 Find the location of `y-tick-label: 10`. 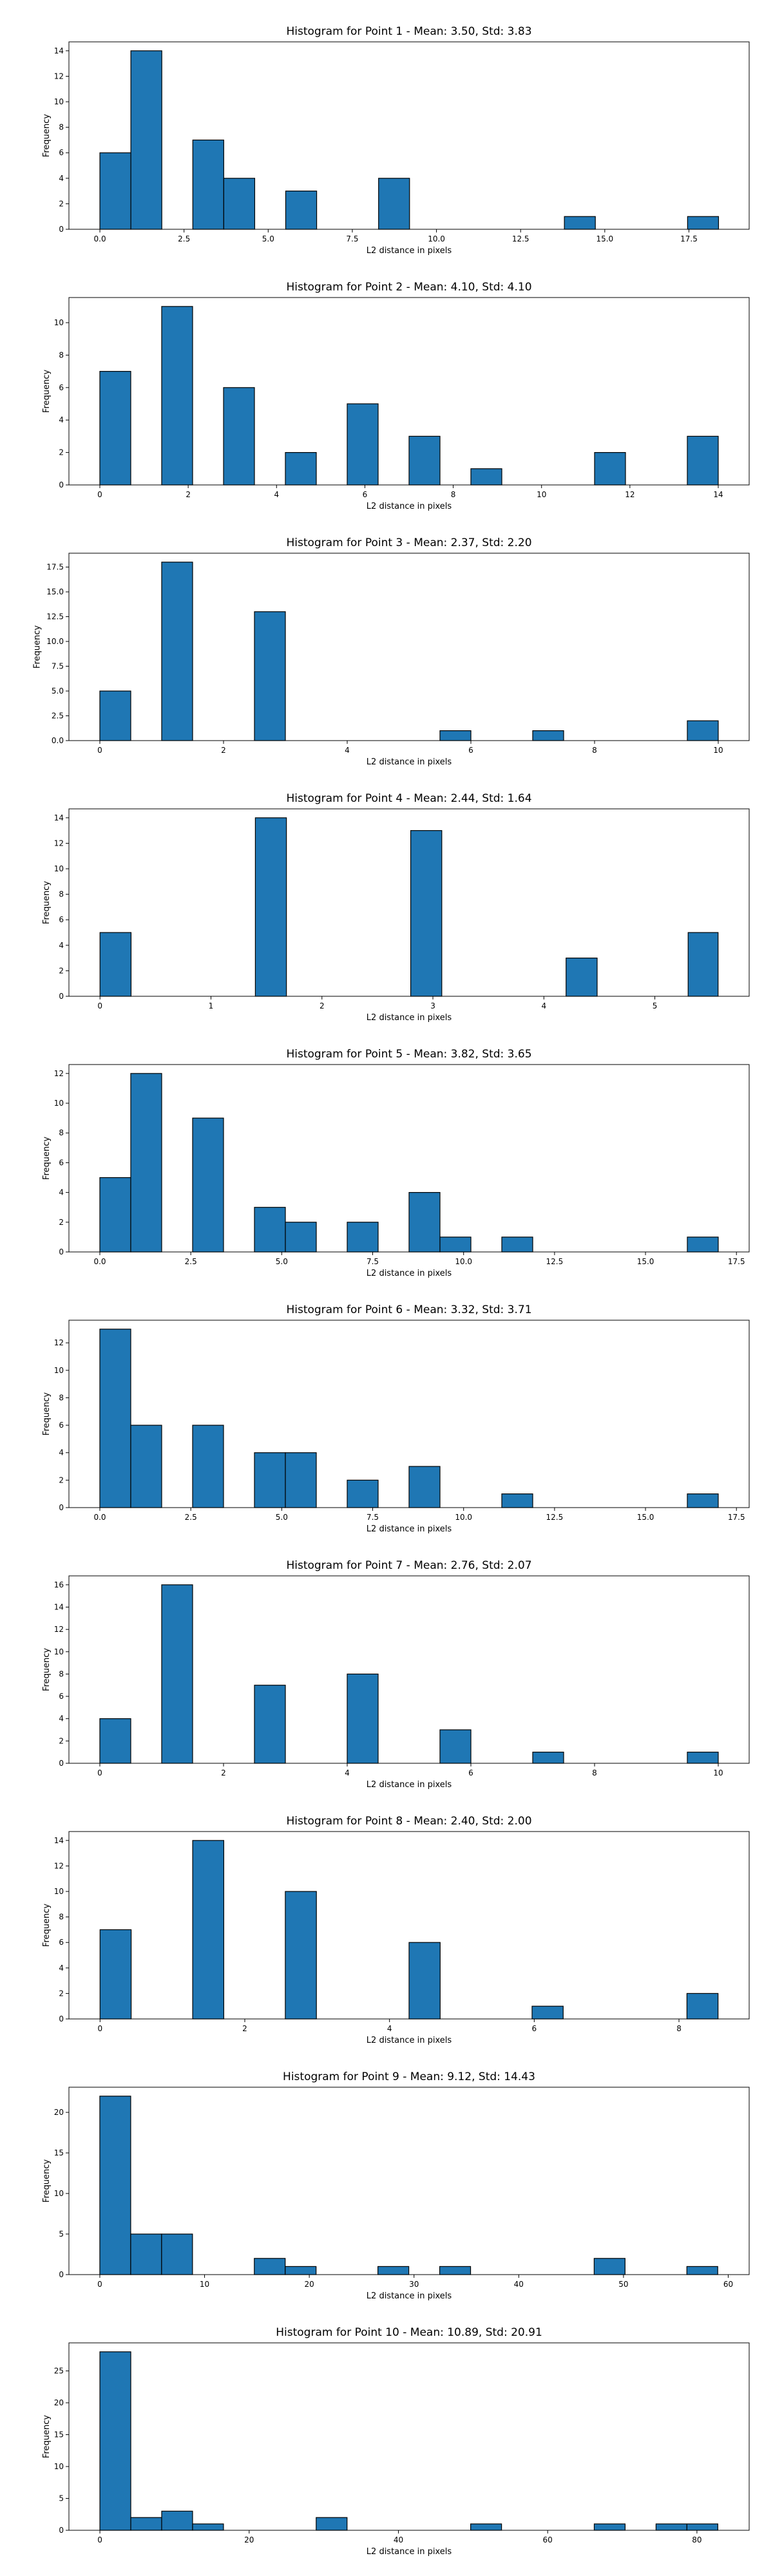

y-tick-label: 10 is located at coordinates (59, 101).